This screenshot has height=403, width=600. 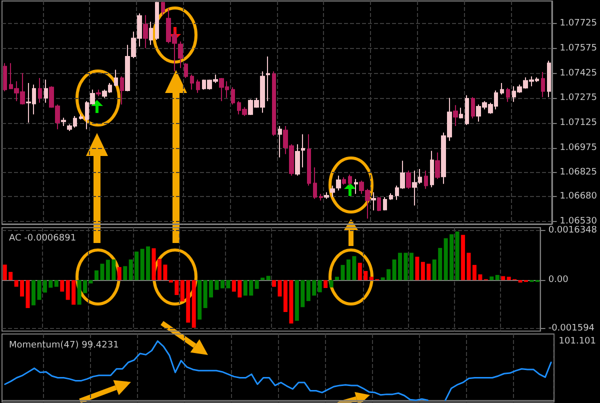 I want to click on text: 101.101, so click(x=577, y=341).